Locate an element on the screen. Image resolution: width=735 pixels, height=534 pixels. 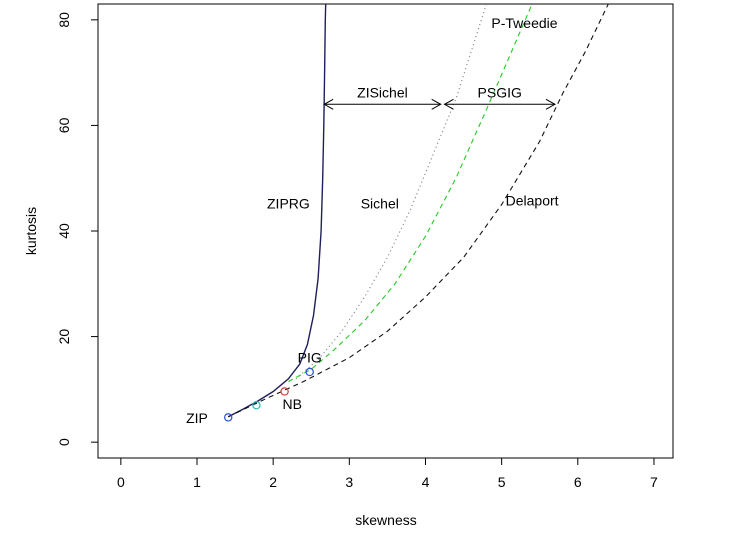
point-marker-zip is located at coordinates (228, 417).